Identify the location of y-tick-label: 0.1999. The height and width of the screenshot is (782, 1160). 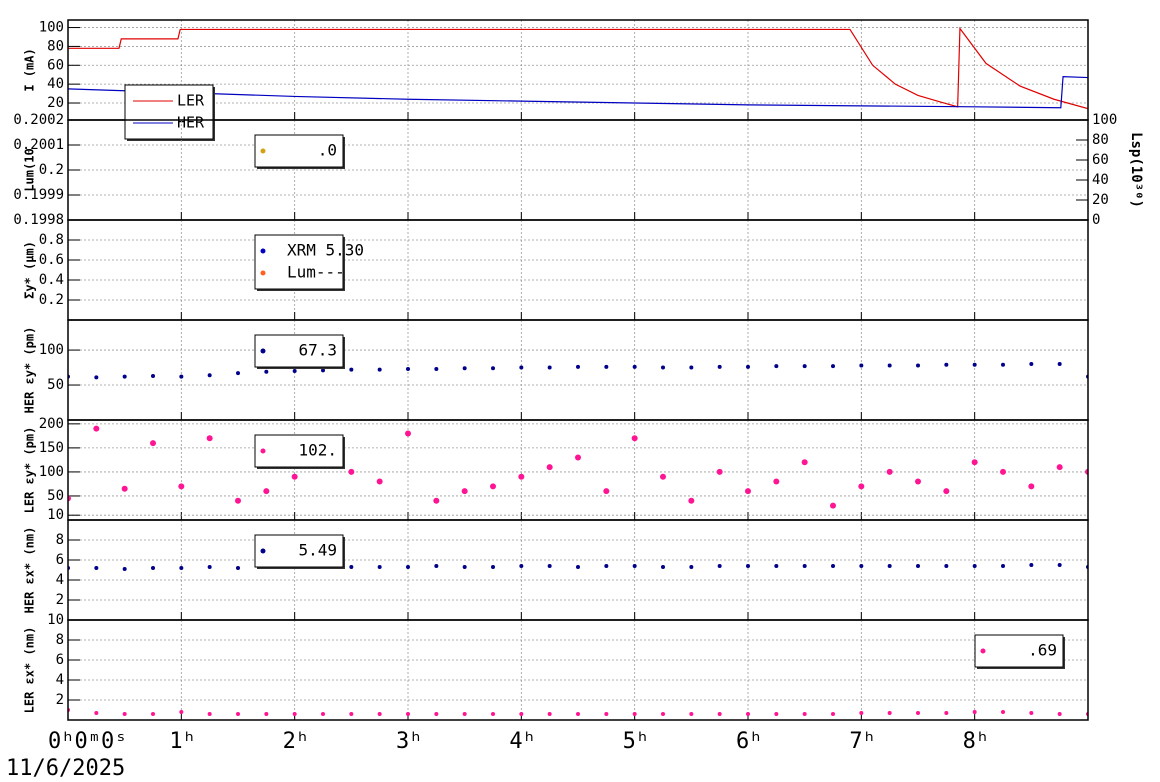
(38, 195).